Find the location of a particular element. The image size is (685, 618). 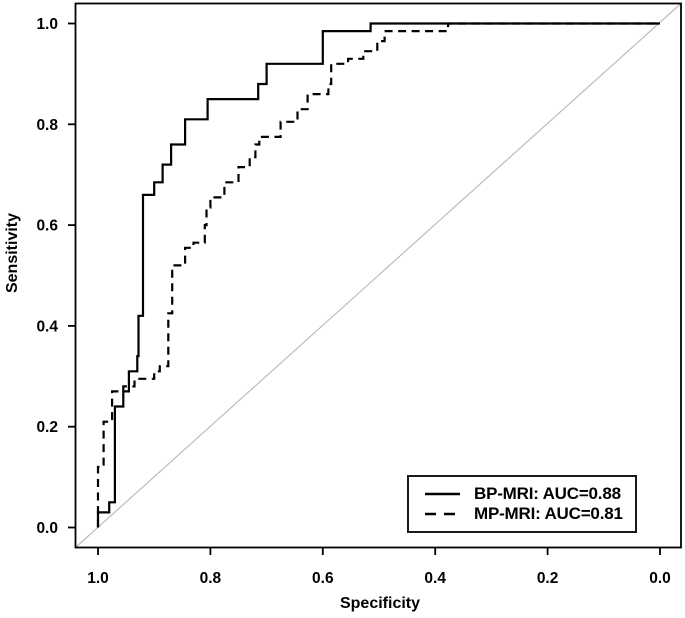

x-tick-label: 0.6 is located at coordinates (323, 578).